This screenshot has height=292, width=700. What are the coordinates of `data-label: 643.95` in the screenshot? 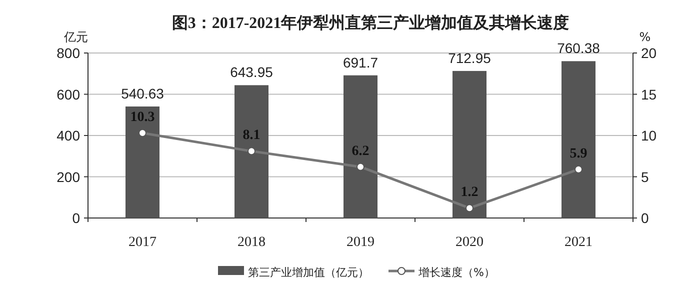 It's located at (252, 72).